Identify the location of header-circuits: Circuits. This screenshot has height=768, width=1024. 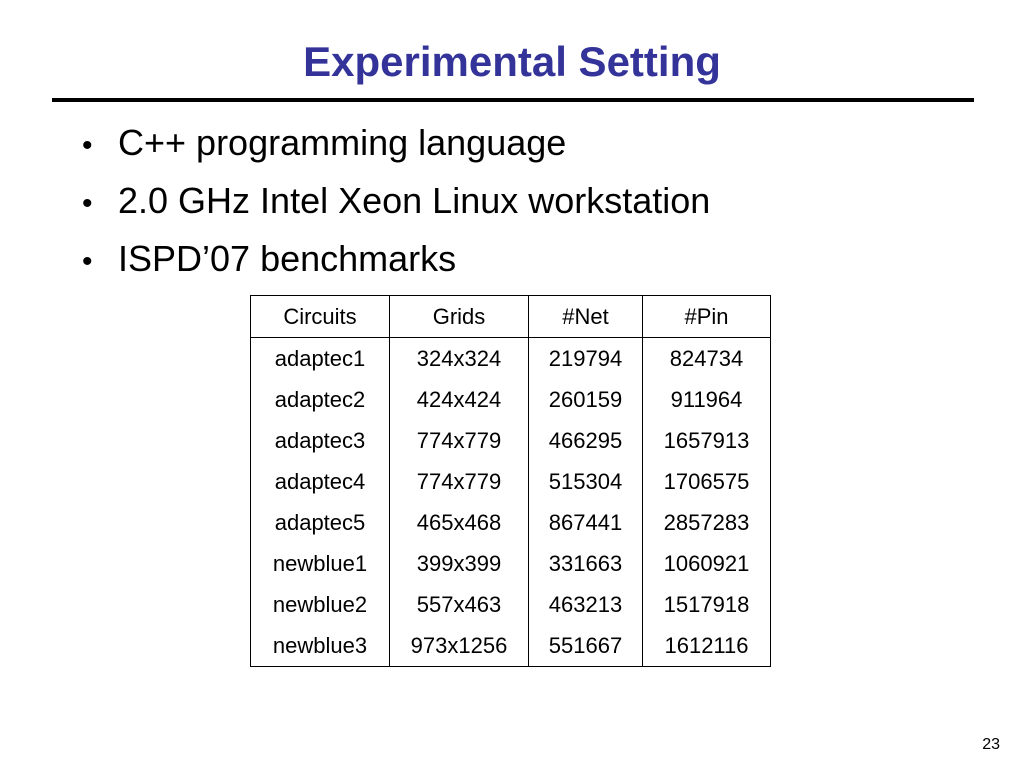
(320, 316).